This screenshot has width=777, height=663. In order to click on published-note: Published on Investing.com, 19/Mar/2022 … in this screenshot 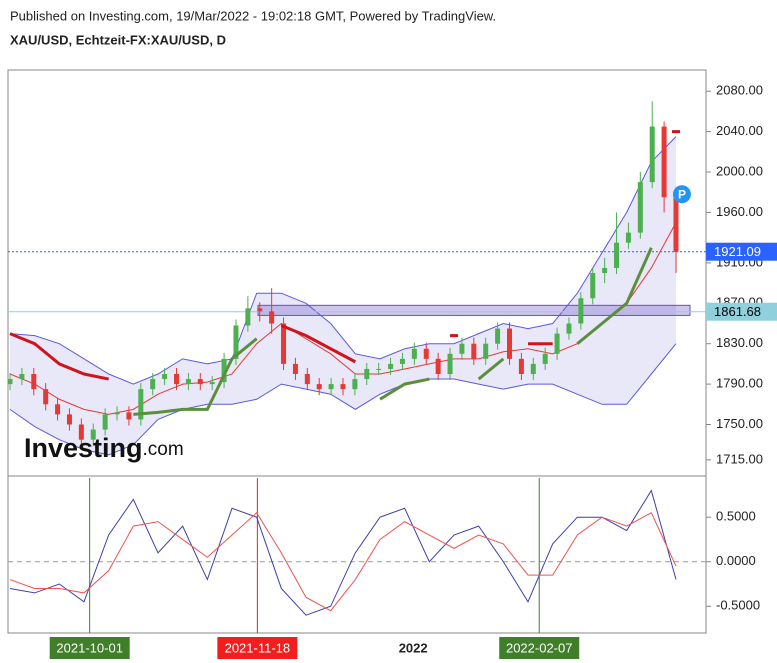, I will do `click(253, 15)`.